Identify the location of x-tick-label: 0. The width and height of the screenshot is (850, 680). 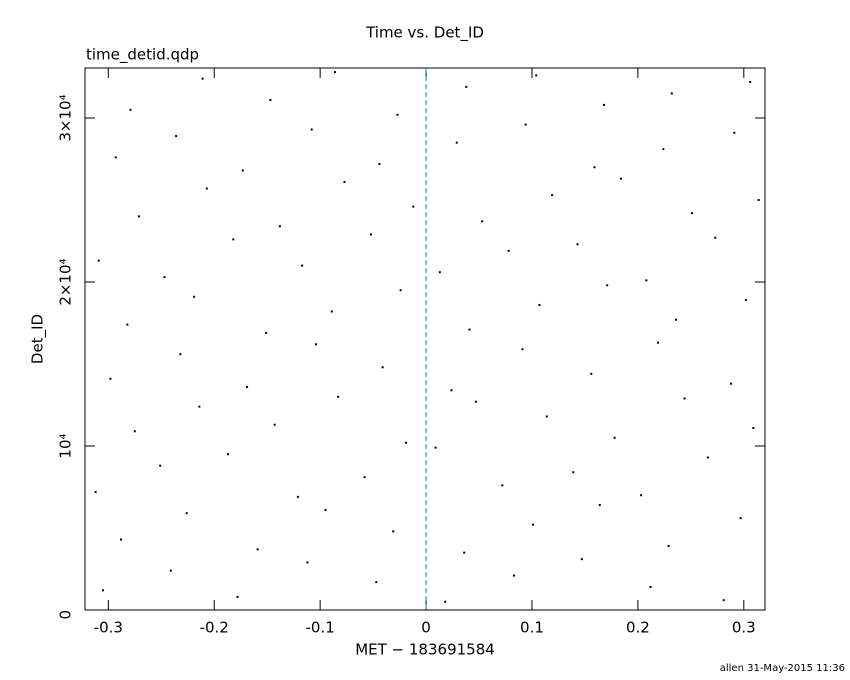
(426, 628).